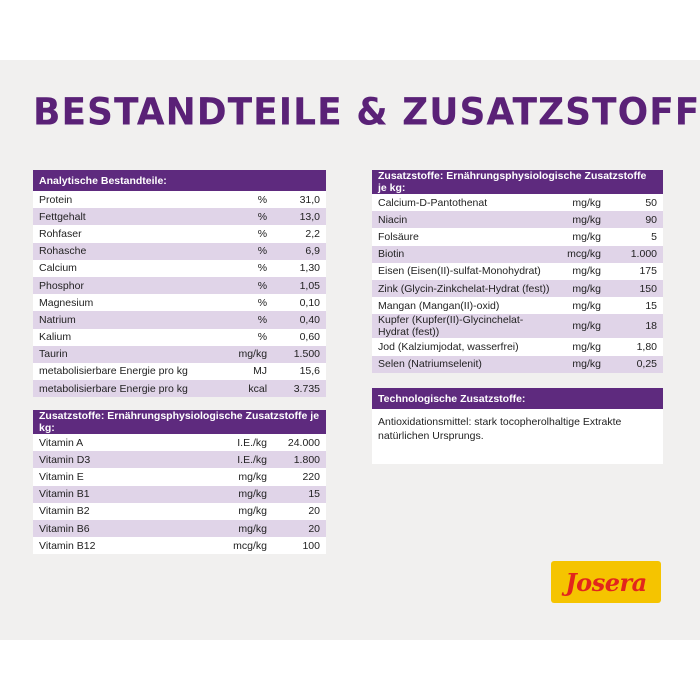 The height and width of the screenshot is (700, 700). Describe the element at coordinates (299, 354) in the screenshot. I see `nutrient-value: 1.500` at that location.